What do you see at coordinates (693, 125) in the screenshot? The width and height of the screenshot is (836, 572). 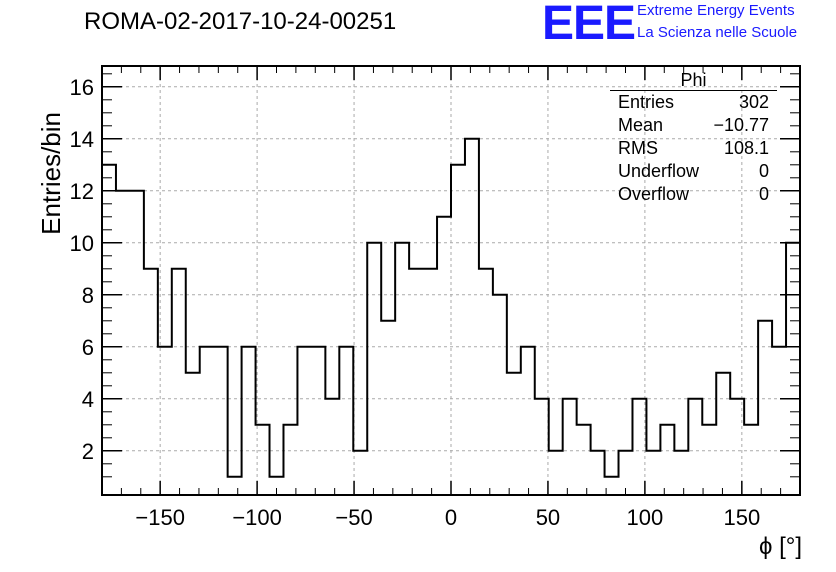 I see `stats-row-mean: Mean −10.77` at bounding box center [693, 125].